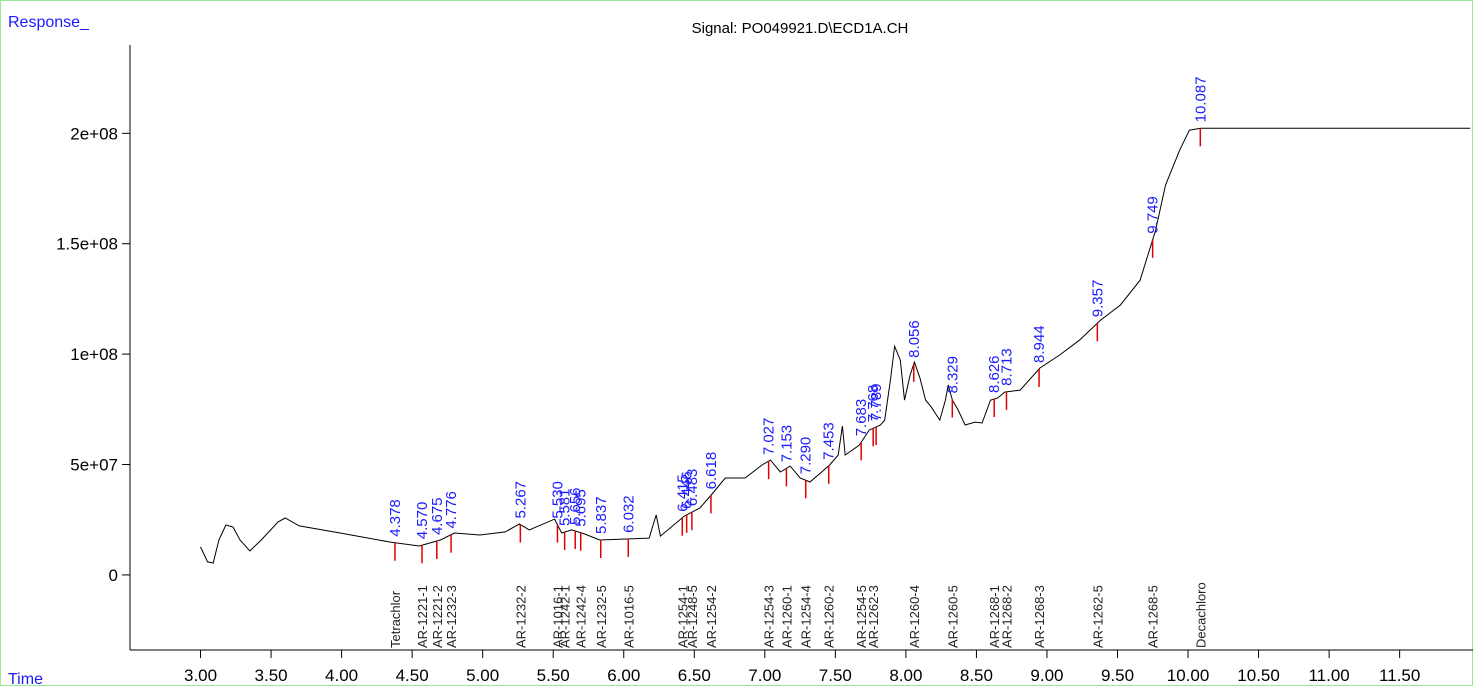  I want to click on x-tick-label: 4.50, so click(412, 675).